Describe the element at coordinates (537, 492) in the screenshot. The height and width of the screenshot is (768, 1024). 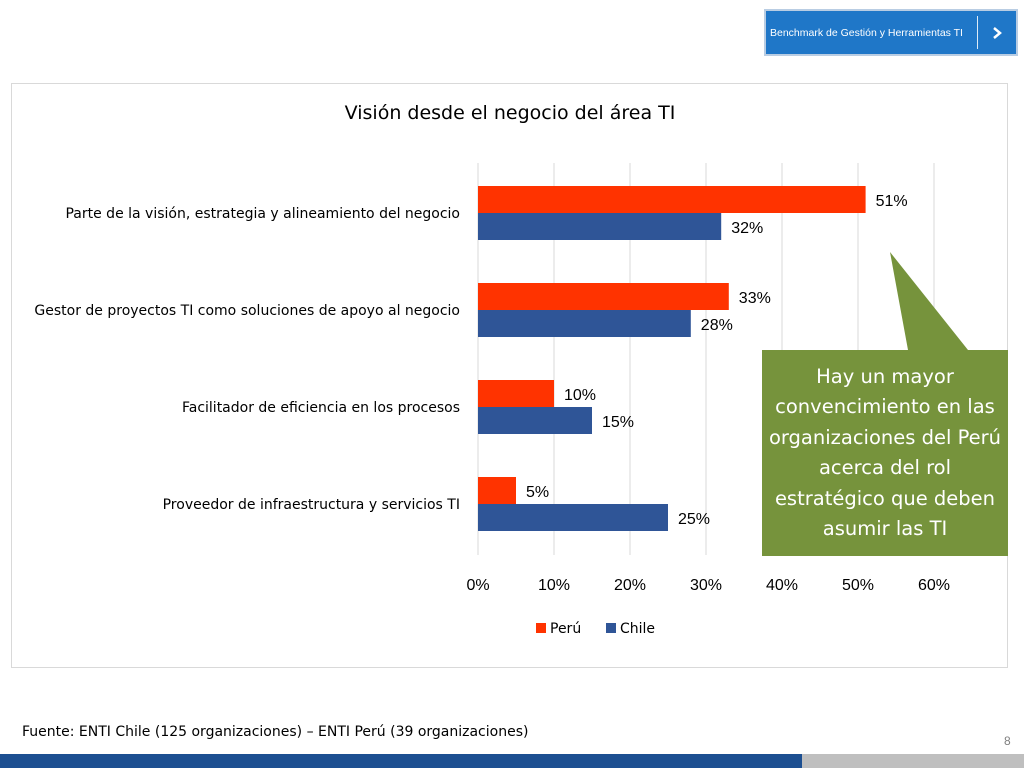
I see `value-label: 5%` at that location.